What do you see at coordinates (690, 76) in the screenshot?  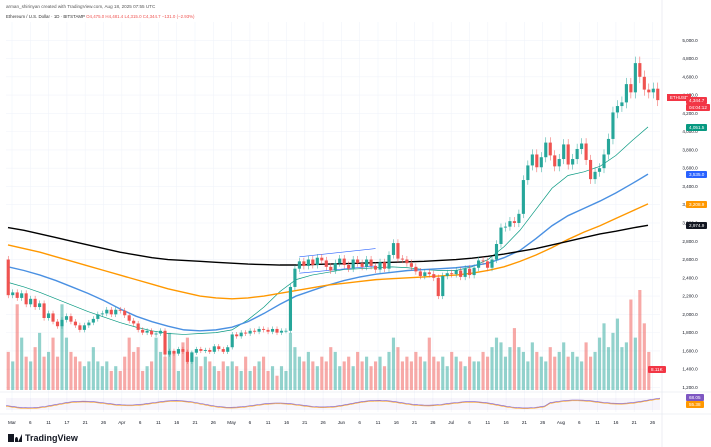 I see `y-tick-label: 4,600.0` at bounding box center [690, 76].